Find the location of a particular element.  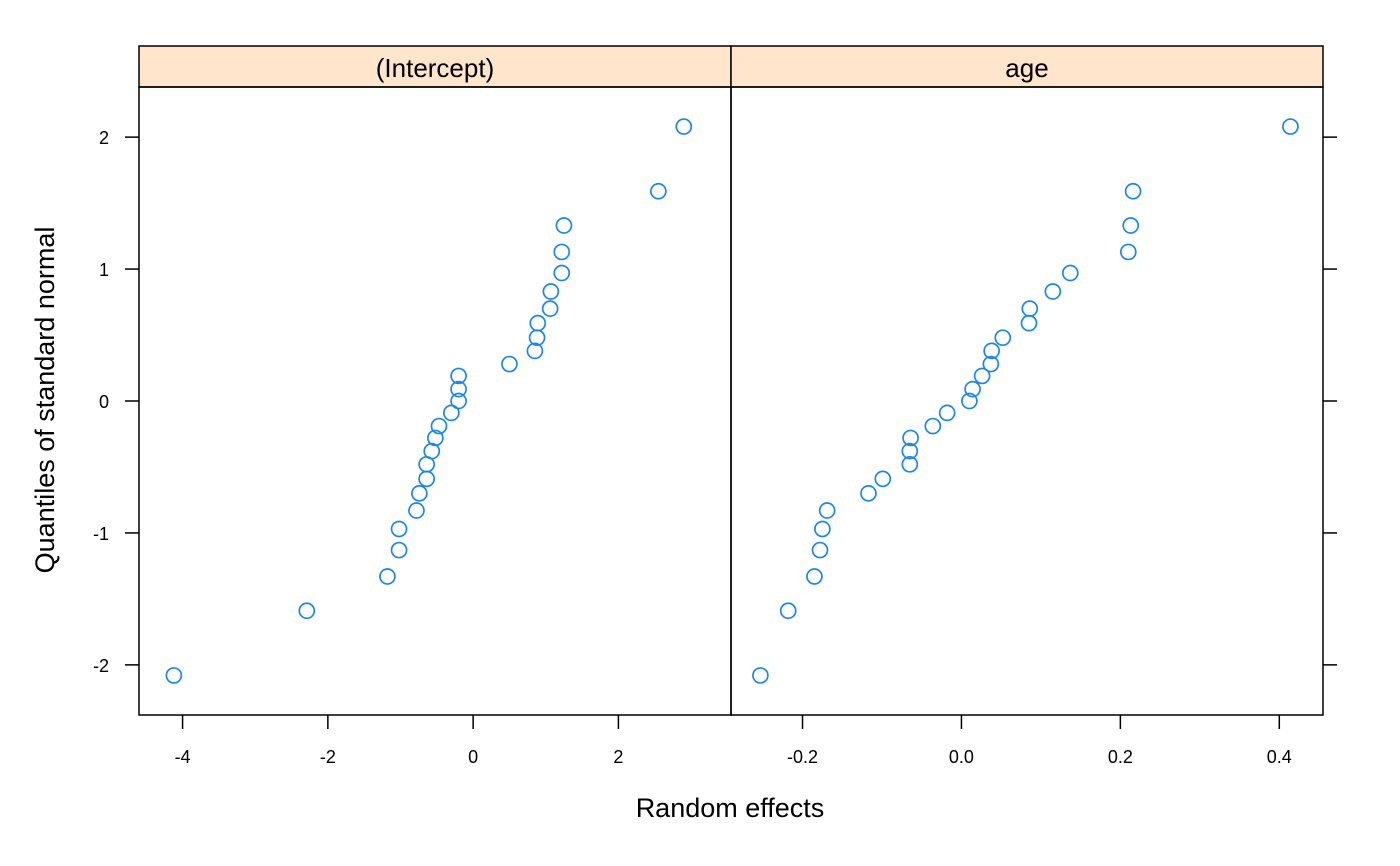

panel-strip-label: age is located at coordinates (1026, 68).